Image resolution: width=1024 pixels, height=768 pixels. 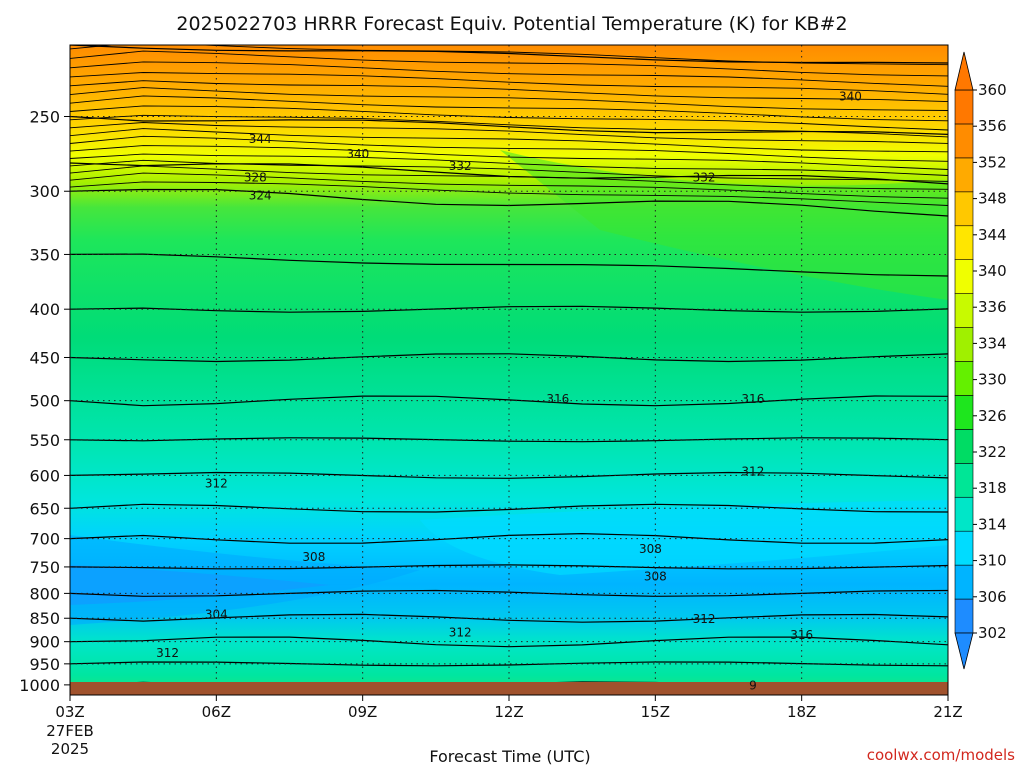 What do you see at coordinates (964, 71) in the screenshot?
I see `colorbar-max-arrow` at bounding box center [964, 71].